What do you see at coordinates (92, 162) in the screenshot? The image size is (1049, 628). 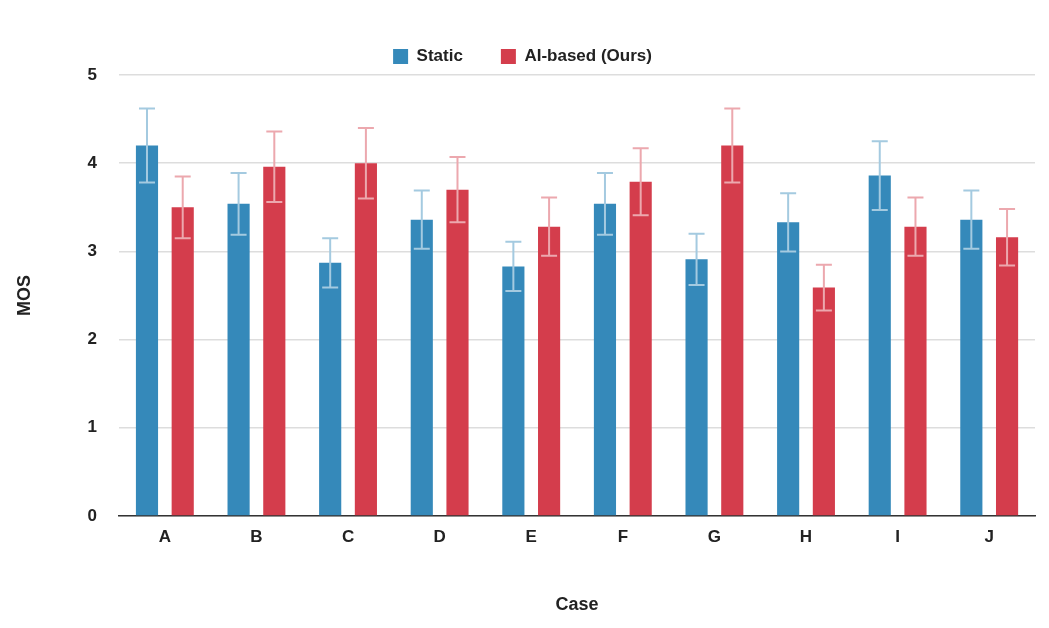 I see `y-tick-label: 4` at bounding box center [92, 162].